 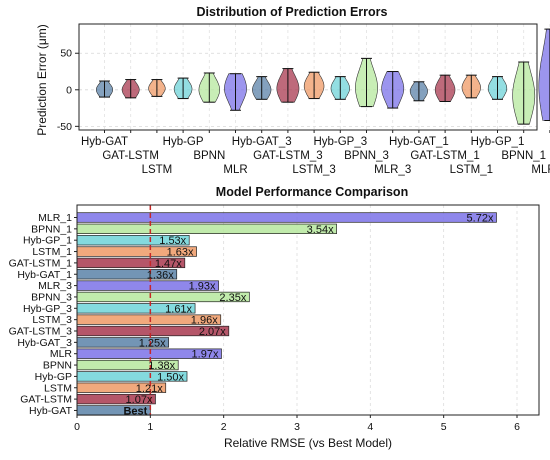 I want to click on bar-y-tick-label: Hyb-GAT_3, so click(x=44, y=343).